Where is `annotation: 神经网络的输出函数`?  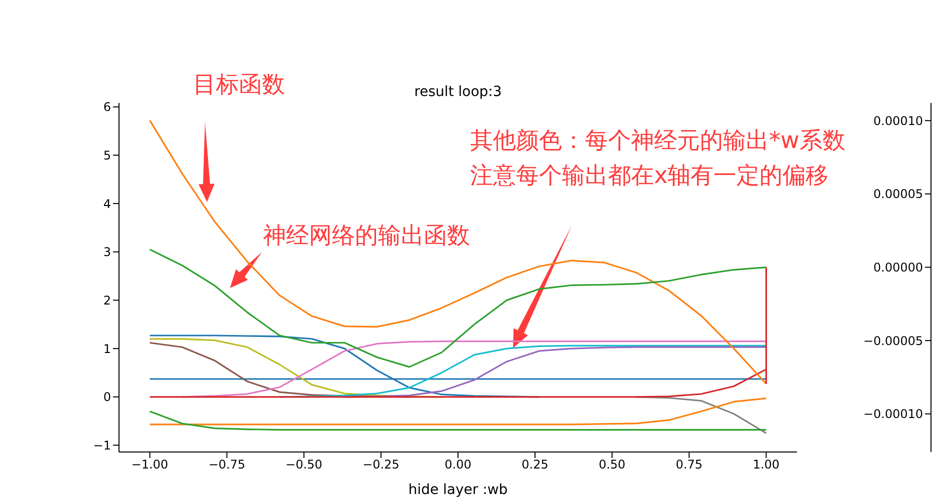 annotation: 神经网络的输出函数 is located at coordinates (366, 236).